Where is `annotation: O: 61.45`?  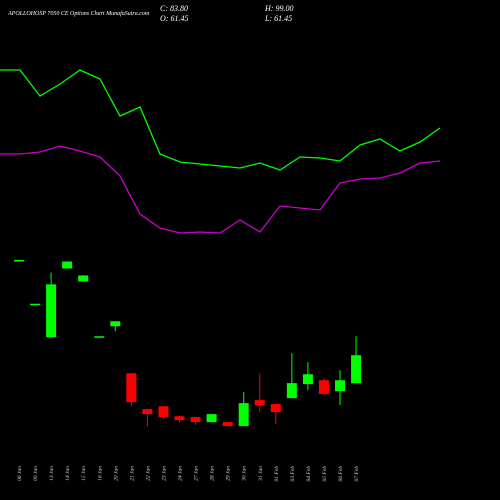
annotation: O: 61.45 is located at coordinates (174, 18).